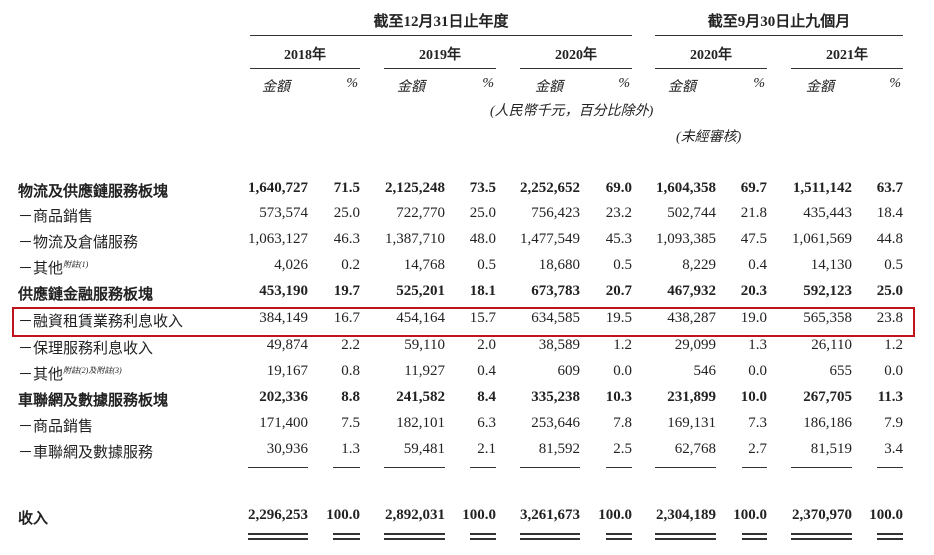 The height and width of the screenshot is (555, 934). What do you see at coordinates (847, 56) in the screenshot?
I see `year-2021-9m: 2021年` at bounding box center [847, 56].